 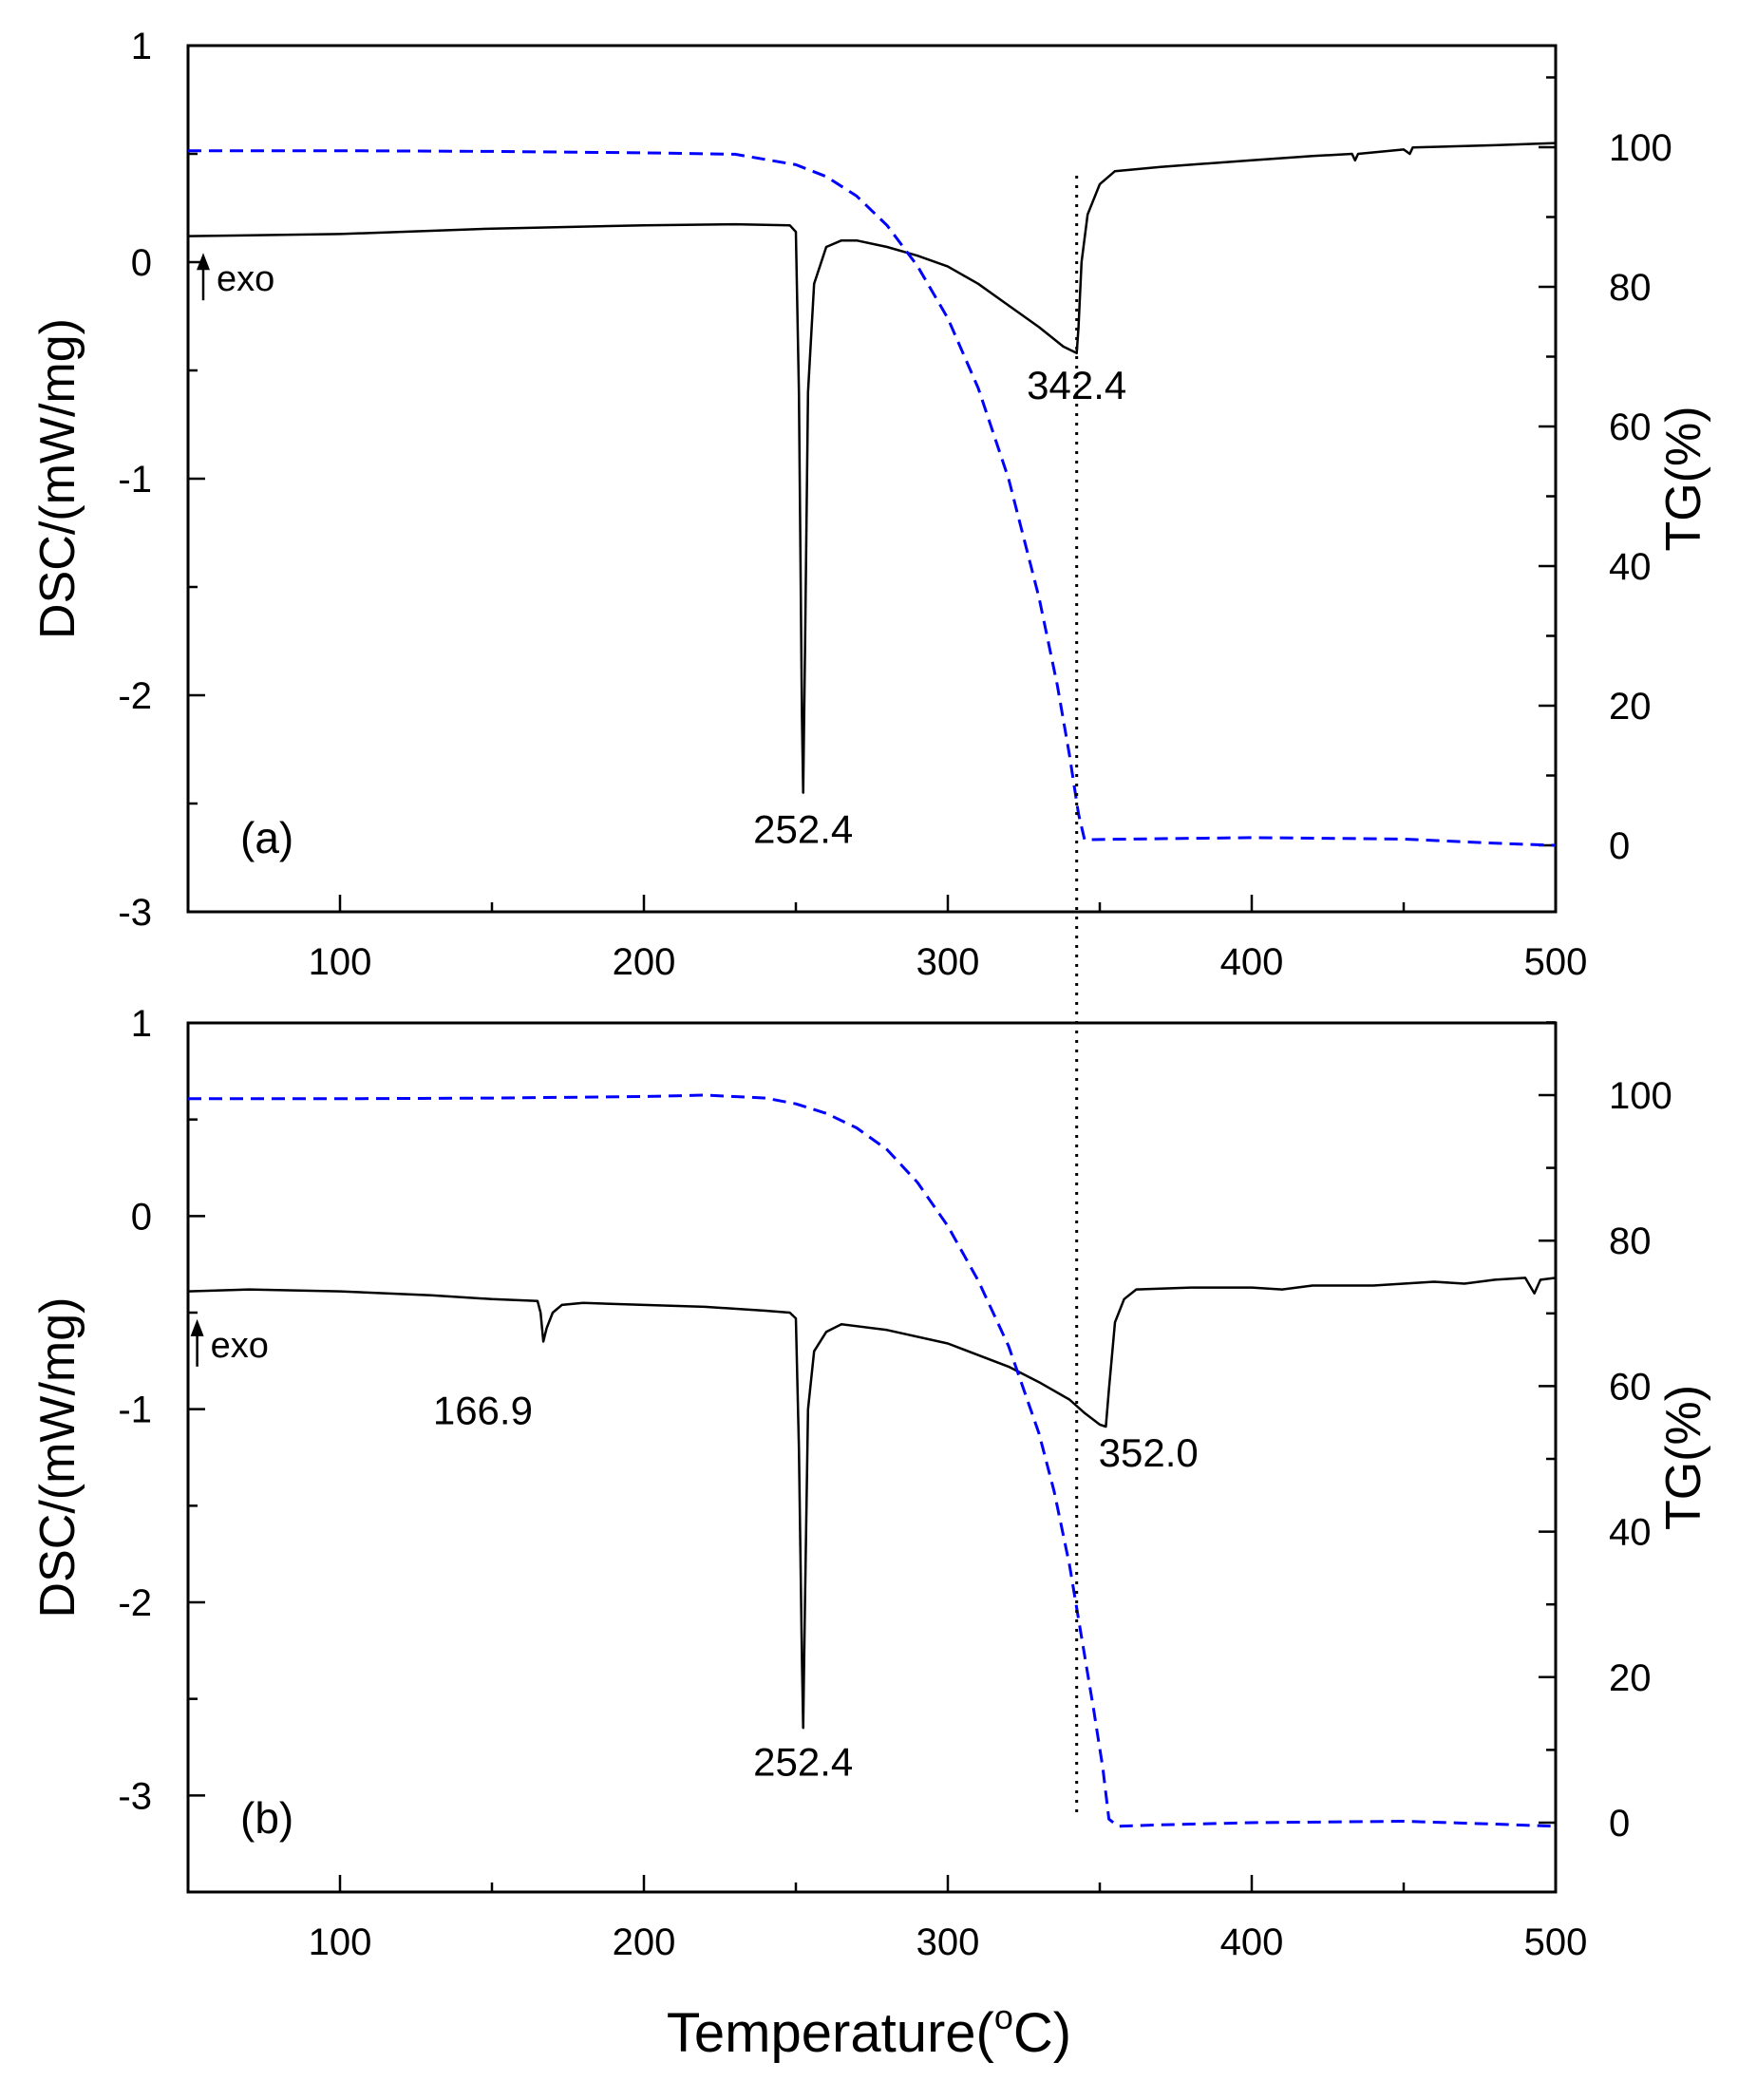 I want to click on peak-annotation: 166.9, so click(x=483, y=1410).